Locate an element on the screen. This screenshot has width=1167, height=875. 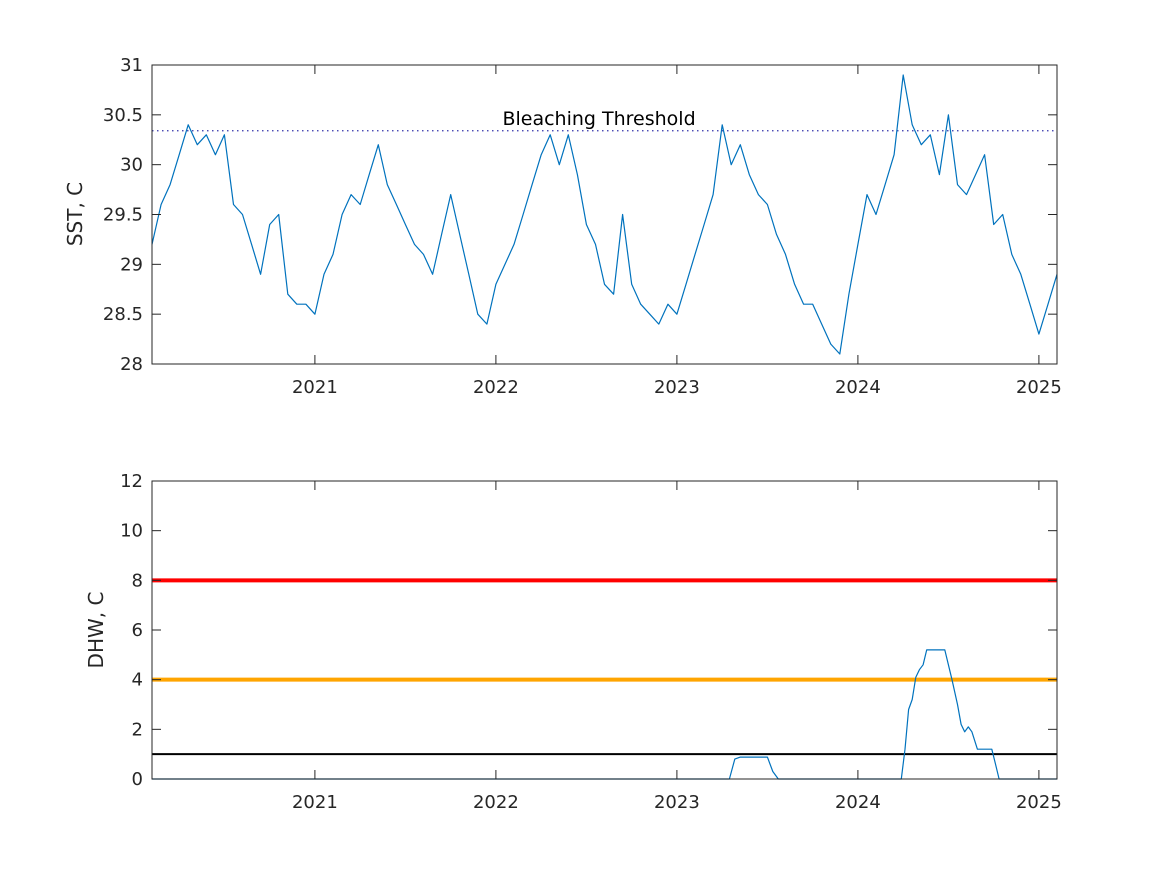
dhw-y-tick-label: 12 is located at coordinates (131, 481).